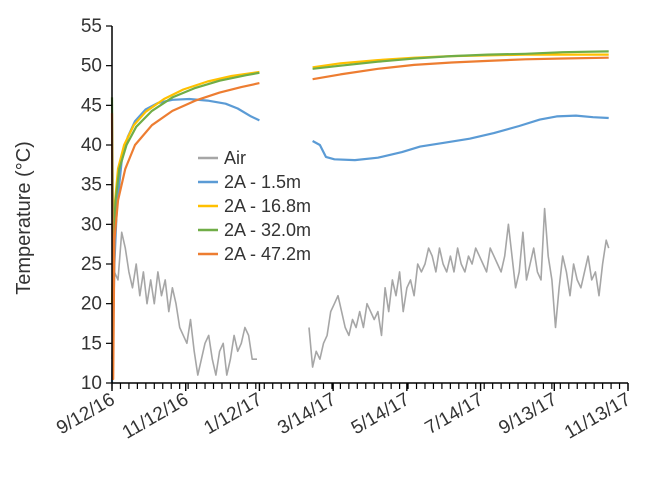 The image size is (647, 482). I want to click on y-tick-label: 40, so click(91, 145).